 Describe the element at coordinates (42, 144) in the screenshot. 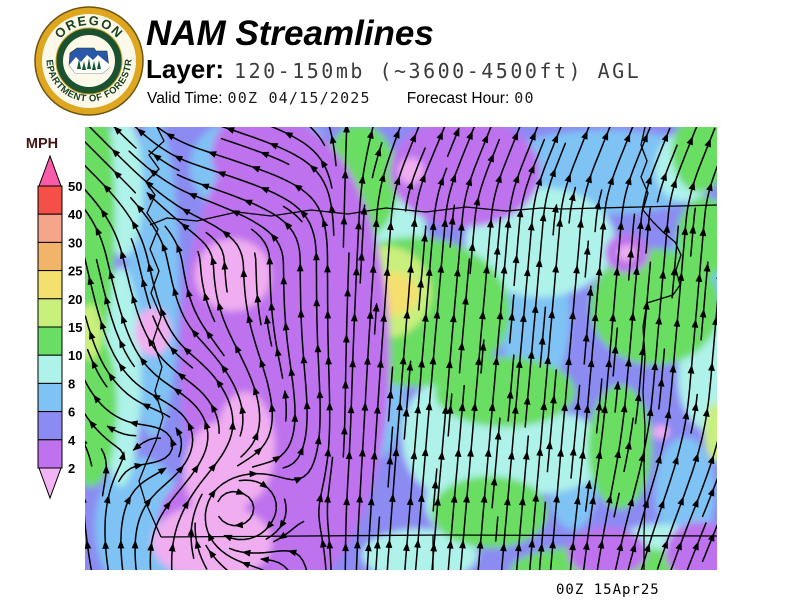

I see `legend-units-label: MPH` at that location.